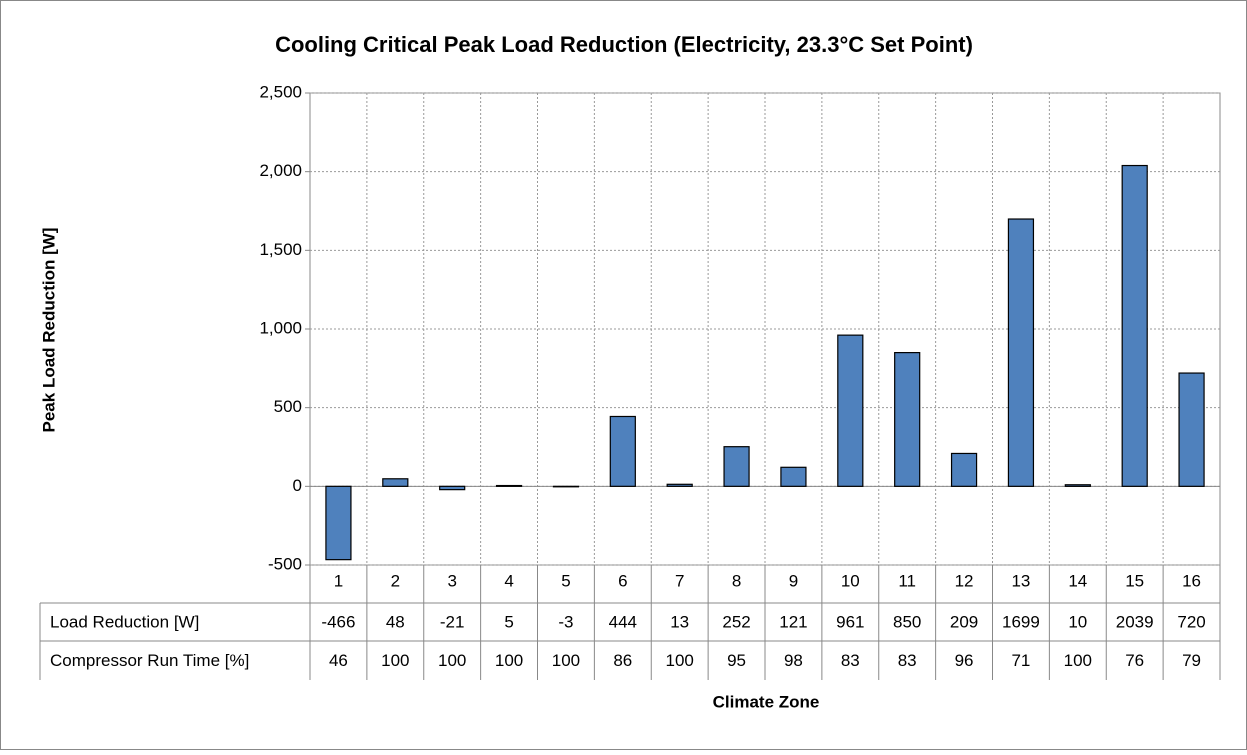 The height and width of the screenshot is (755, 1247). I want to click on y-tick-label: 2,000, so click(280, 170).